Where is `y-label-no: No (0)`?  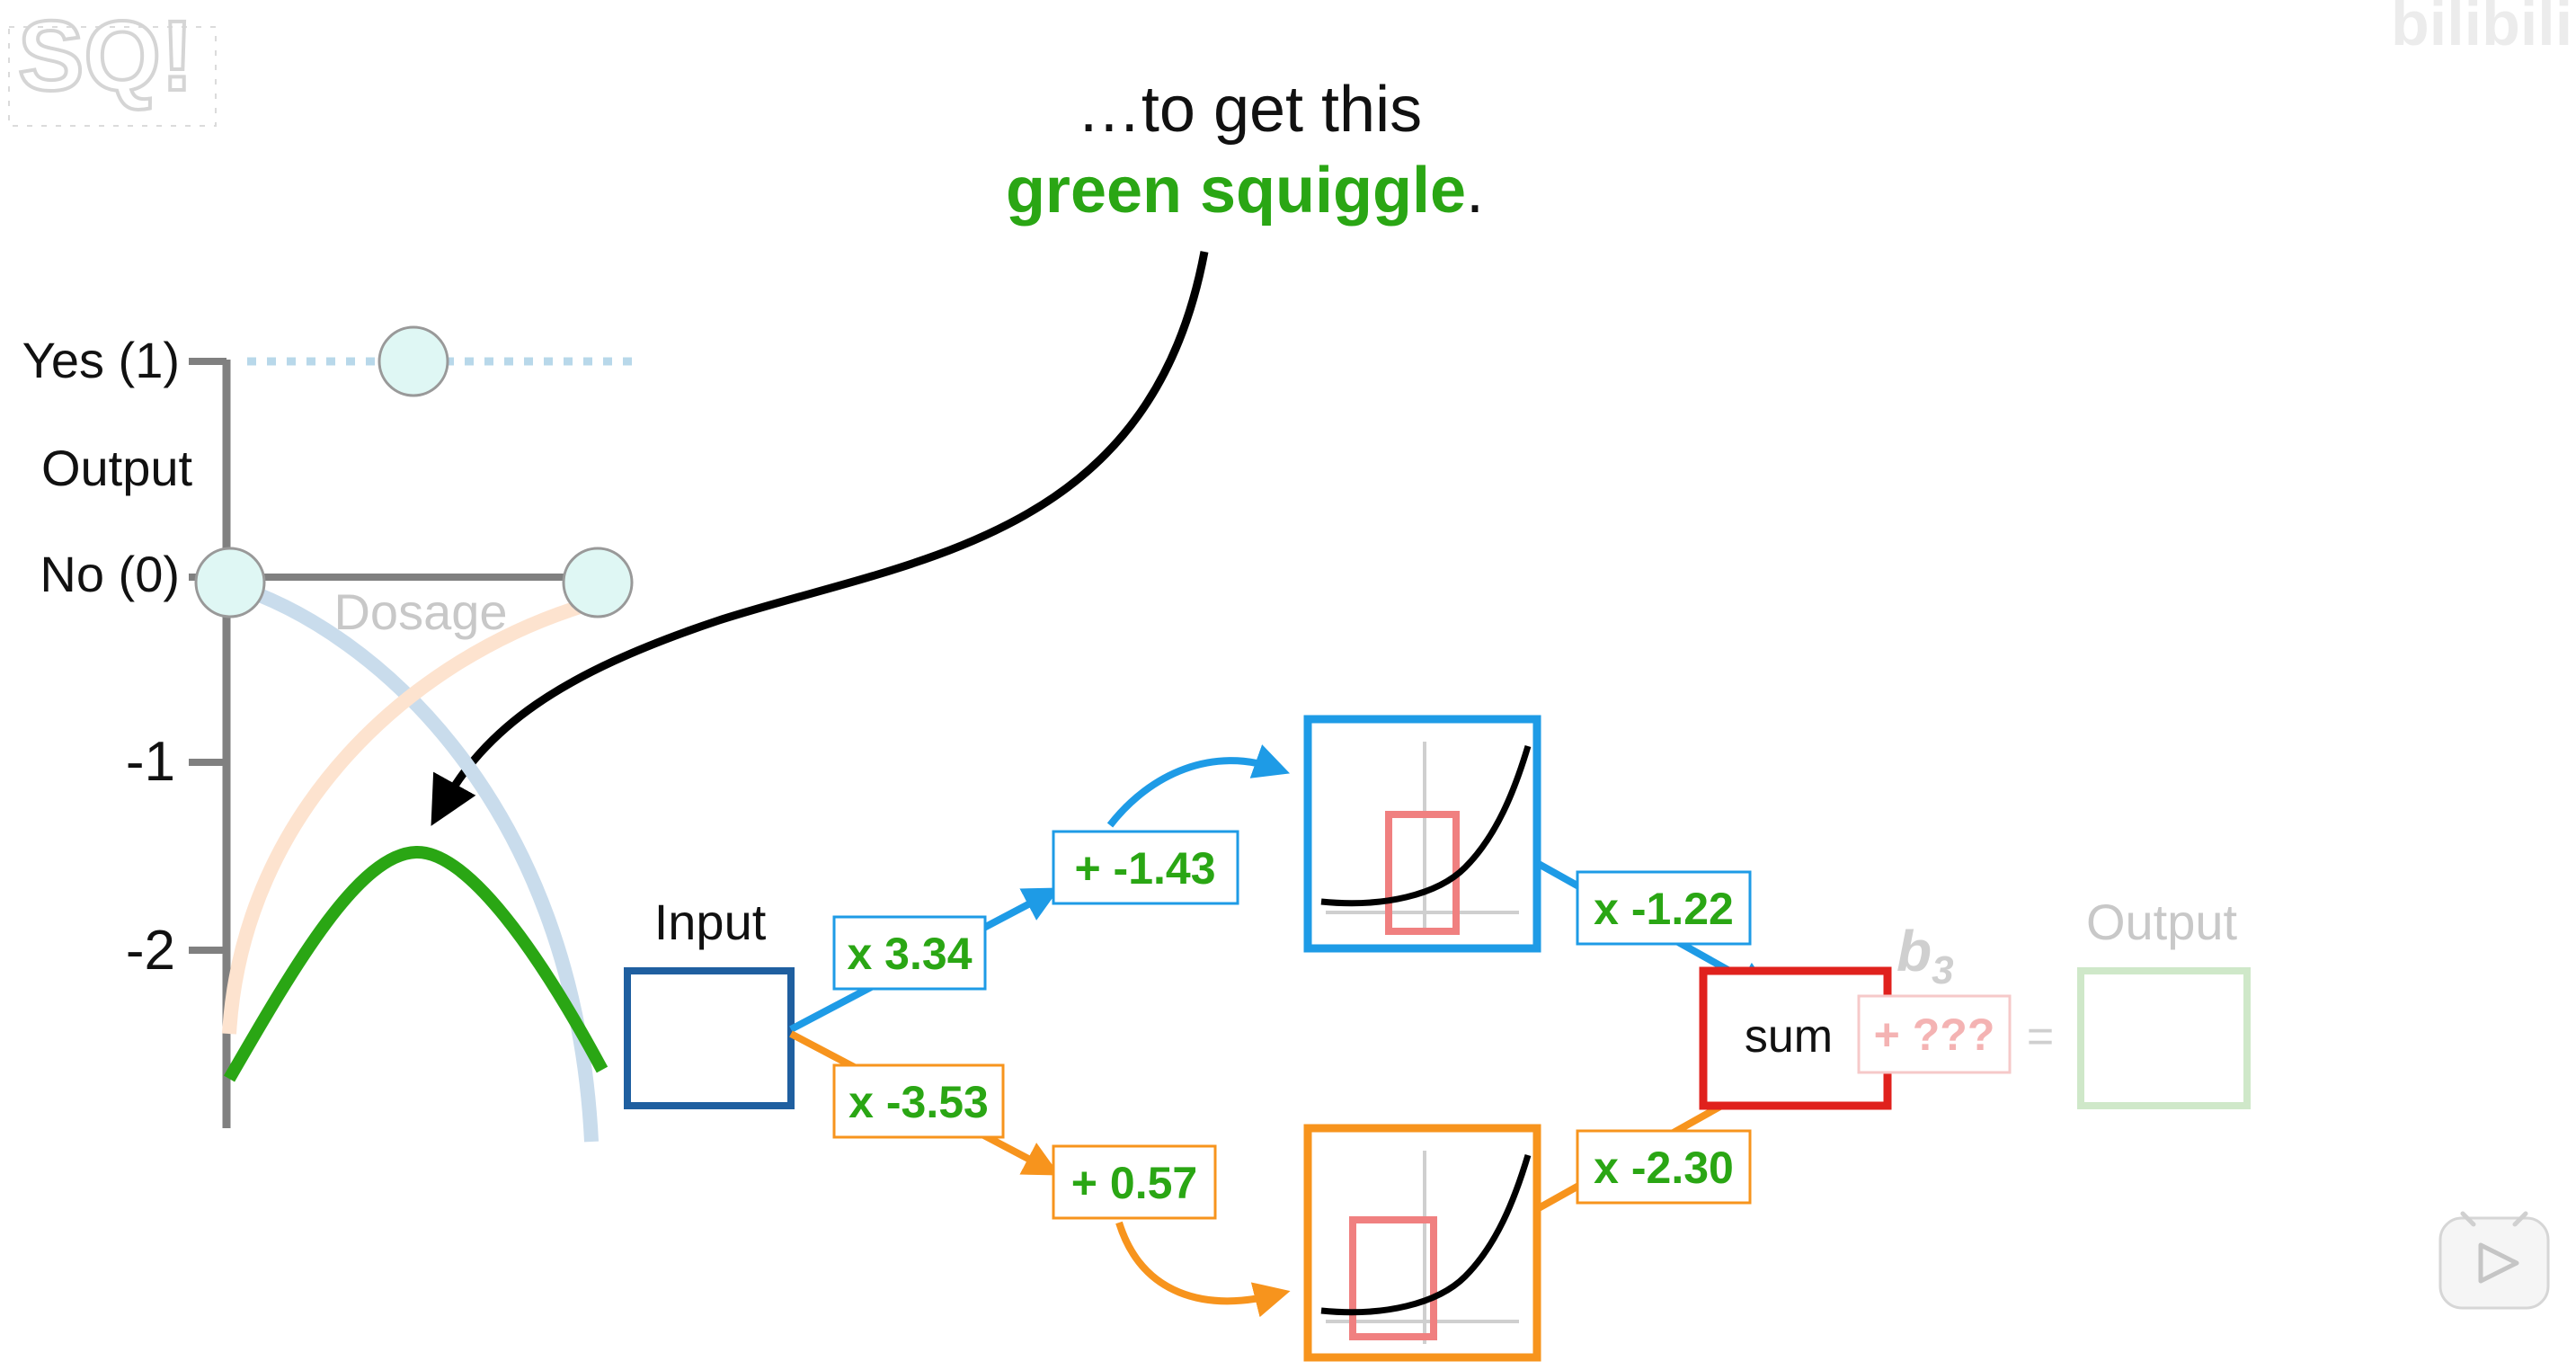
y-label-no: No (0) is located at coordinates (110, 574).